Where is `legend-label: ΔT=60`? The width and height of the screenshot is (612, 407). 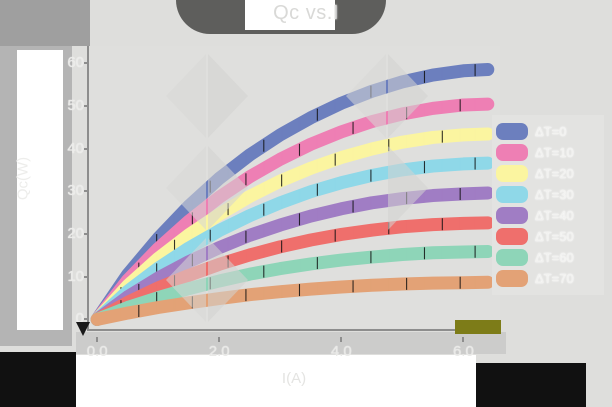 legend-label: ΔT=60 is located at coordinates (554, 257).